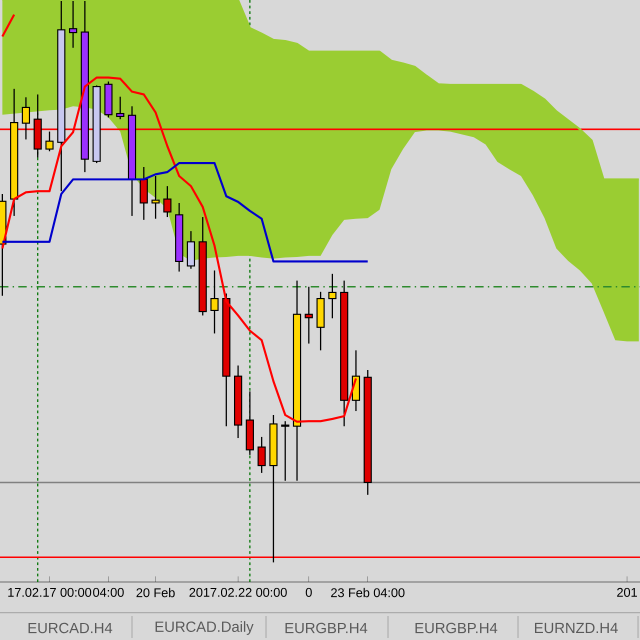  I want to click on text: EURCAD.Daily, so click(205, 628).